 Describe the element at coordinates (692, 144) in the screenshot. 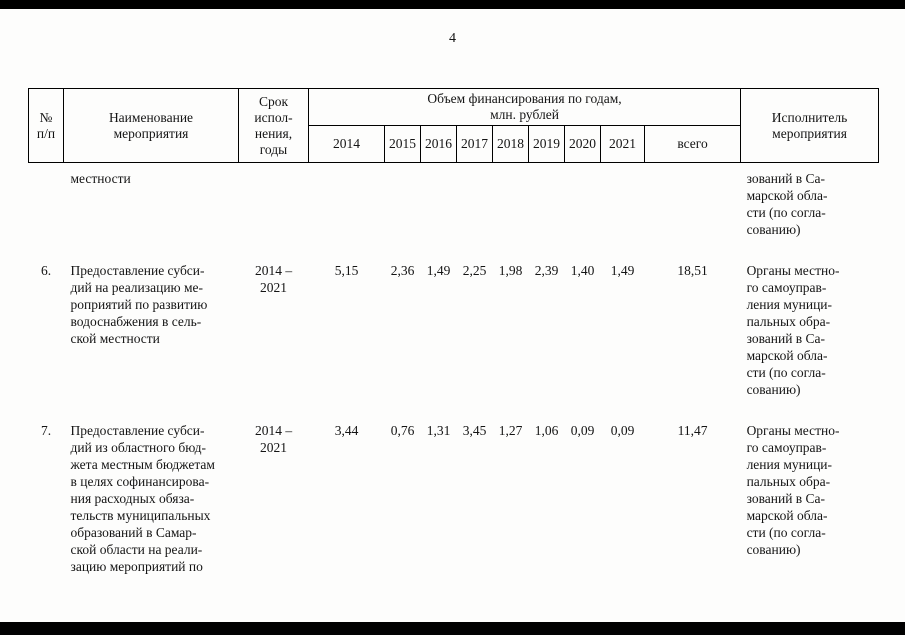

I see `header-year-total: всего` at that location.